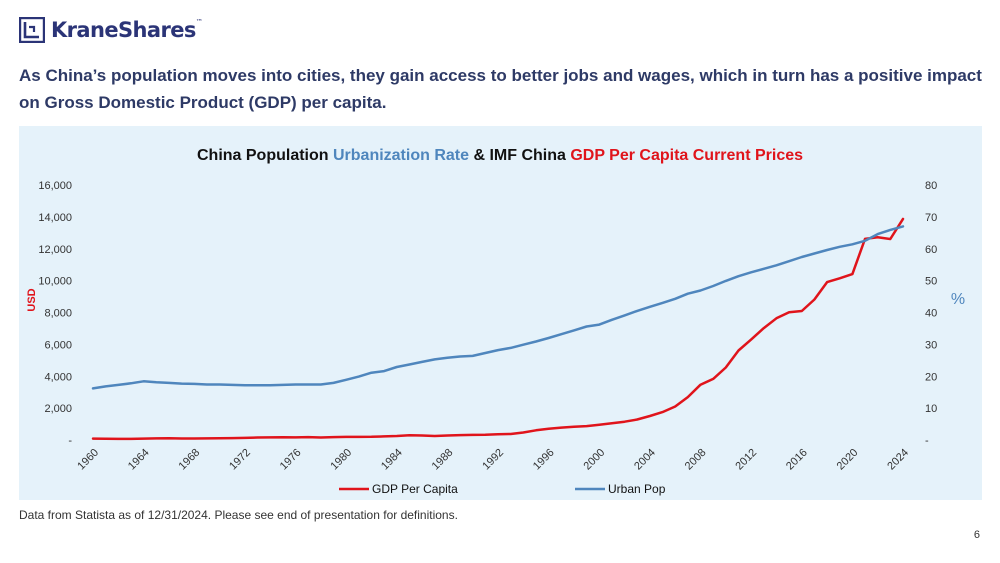 This screenshot has width=1000, height=563. What do you see at coordinates (415, 489) in the screenshot?
I see `legend-gdp-label: GDP Per Capita` at bounding box center [415, 489].